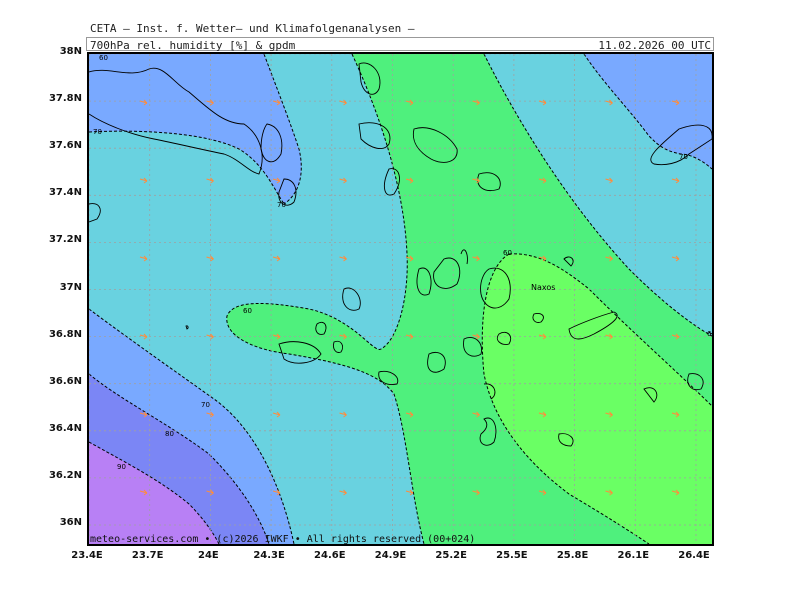  Describe the element at coordinates (451, 555) in the screenshot. I see `lon-tick-label: 25.2E` at that location.